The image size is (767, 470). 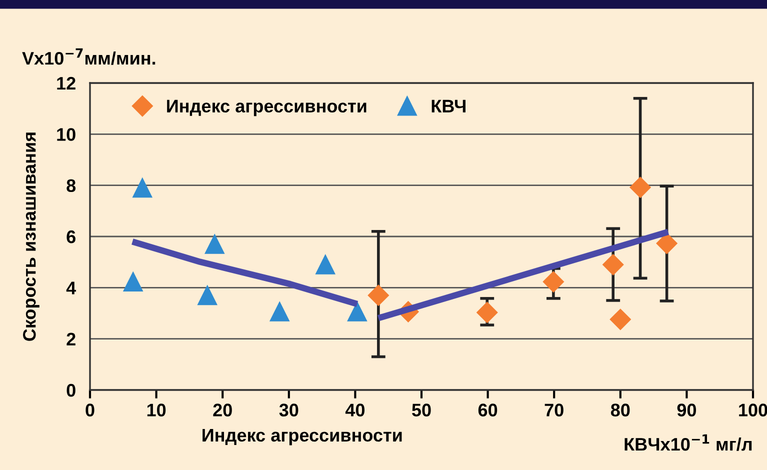 What do you see at coordinates (288, 410) in the screenshot?
I see `x-tick-label: 30` at bounding box center [288, 410].